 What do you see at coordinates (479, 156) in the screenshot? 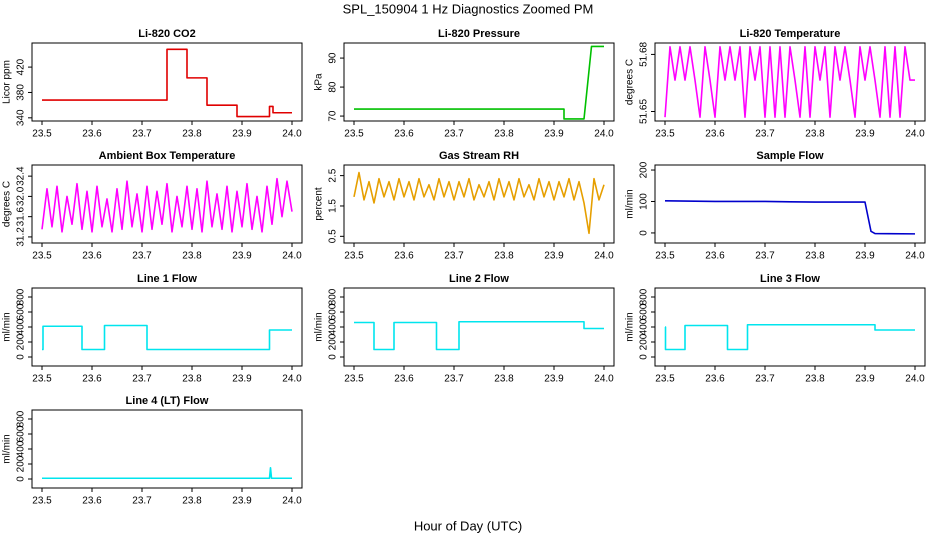
I see `panel-title: Gas Stream RH` at bounding box center [479, 156].